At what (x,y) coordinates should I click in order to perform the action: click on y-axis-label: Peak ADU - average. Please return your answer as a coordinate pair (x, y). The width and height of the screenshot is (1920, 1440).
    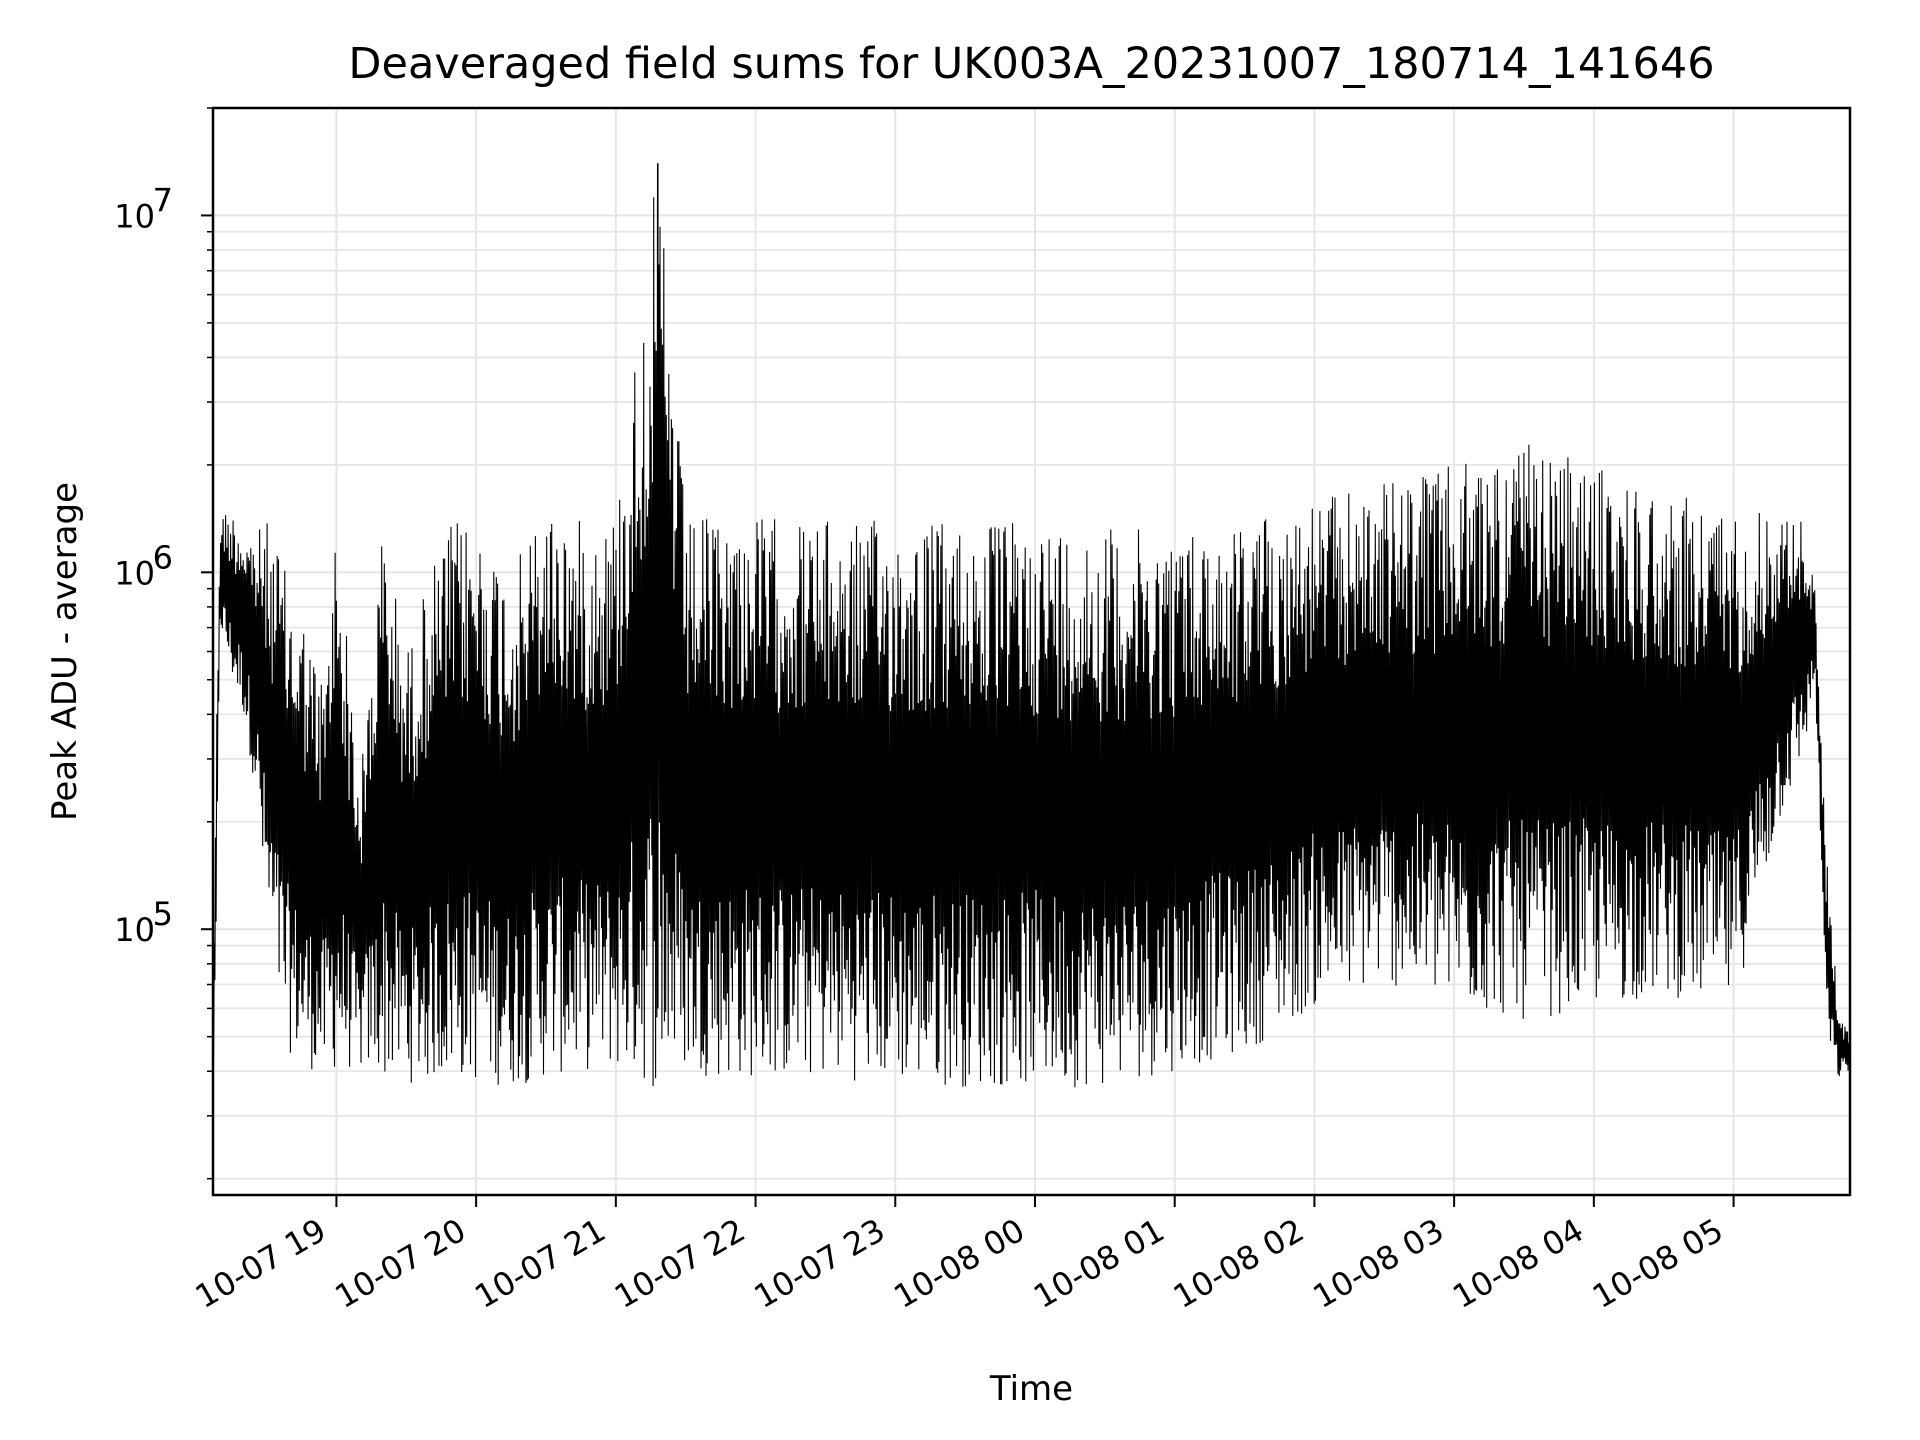
    Looking at the image, I should click on (65, 651).